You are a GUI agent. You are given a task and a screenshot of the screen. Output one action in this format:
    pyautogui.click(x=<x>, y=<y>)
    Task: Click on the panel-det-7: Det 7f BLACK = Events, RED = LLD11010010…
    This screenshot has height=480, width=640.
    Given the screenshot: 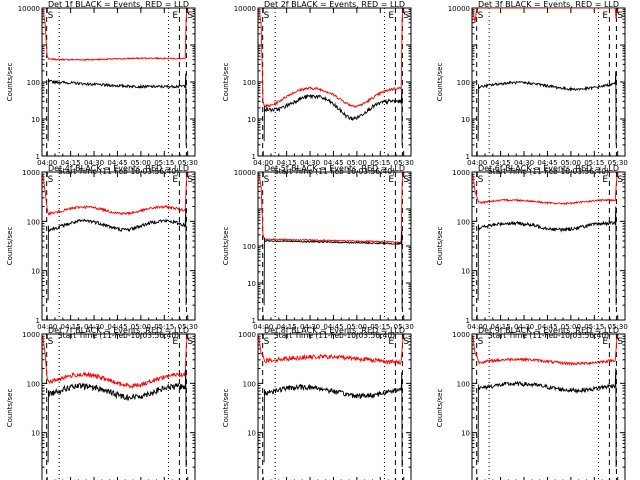 What is the action you would take?
    pyautogui.click(x=101, y=403)
    